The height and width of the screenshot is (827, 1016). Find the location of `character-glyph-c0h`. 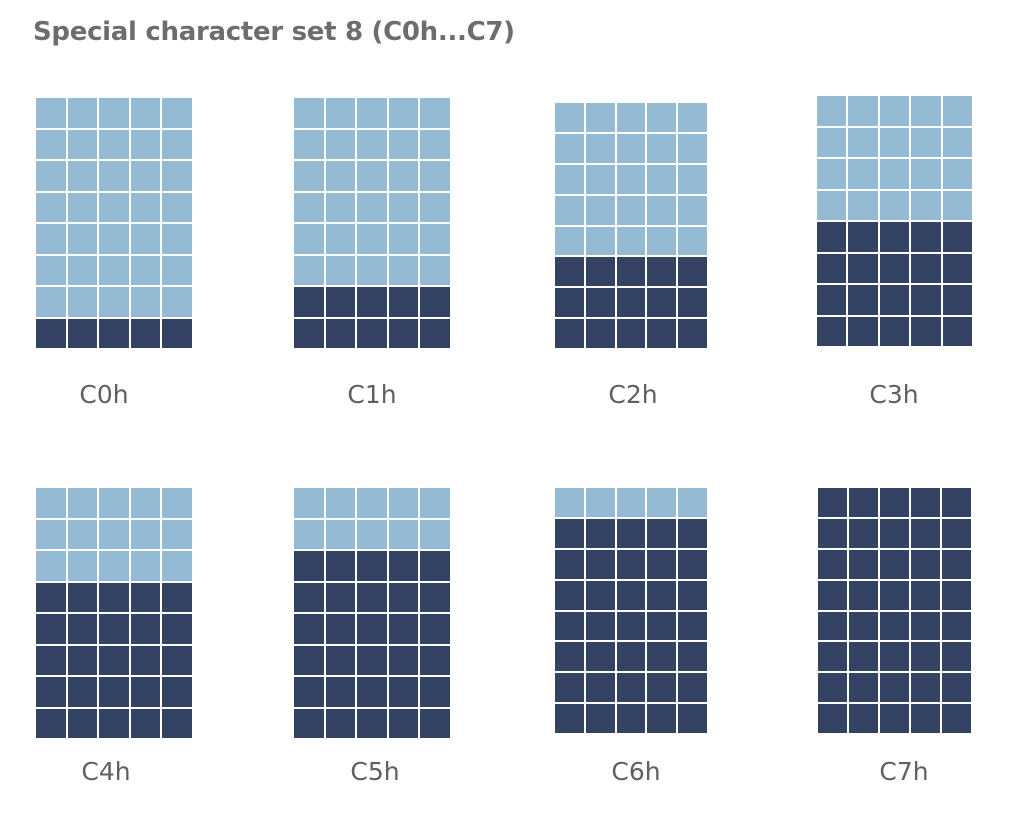

character-glyph-c0h is located at coordinates (114, 223).